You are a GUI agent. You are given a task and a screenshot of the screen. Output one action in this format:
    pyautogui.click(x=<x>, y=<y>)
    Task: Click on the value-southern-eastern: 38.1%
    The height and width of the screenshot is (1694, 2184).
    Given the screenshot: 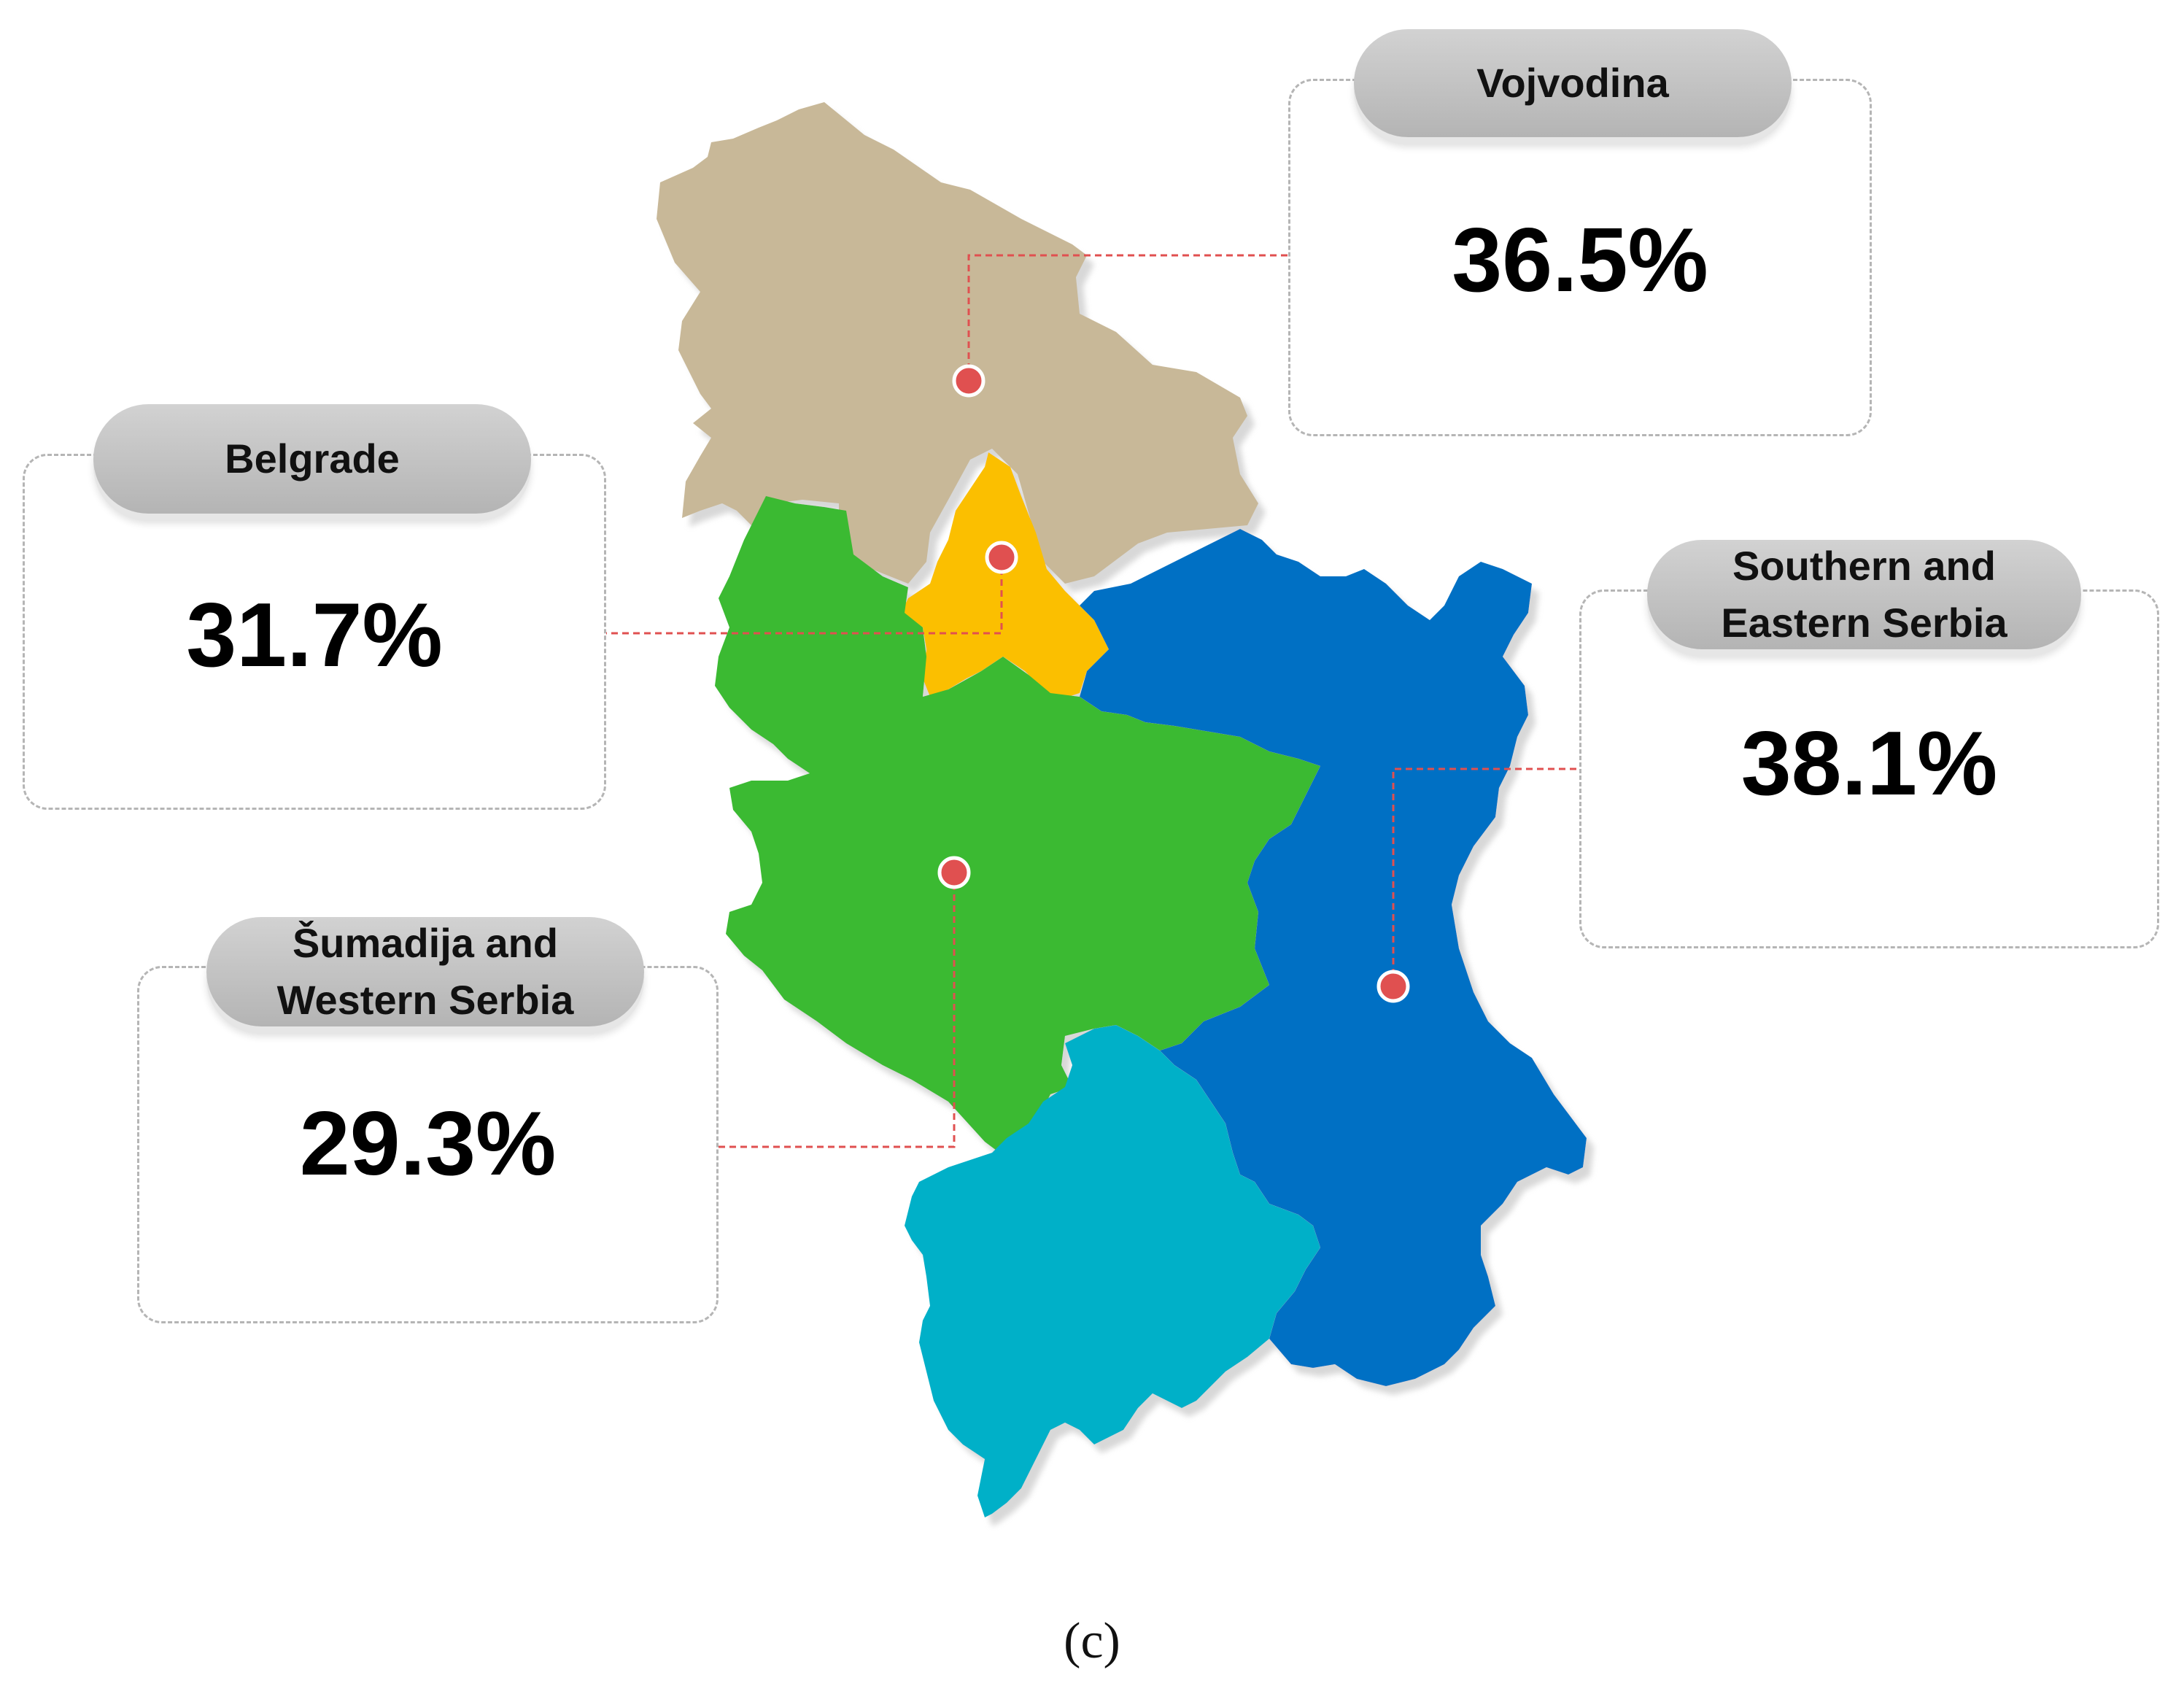 What is the action you would take?
    pyautogui.click(x=1869, y=763)
    